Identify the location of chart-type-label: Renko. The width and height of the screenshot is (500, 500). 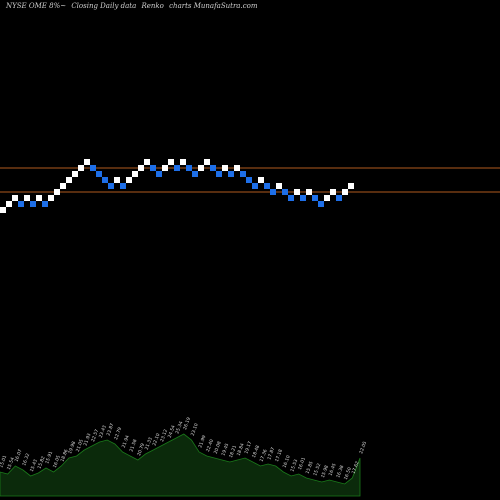
(152, 6).